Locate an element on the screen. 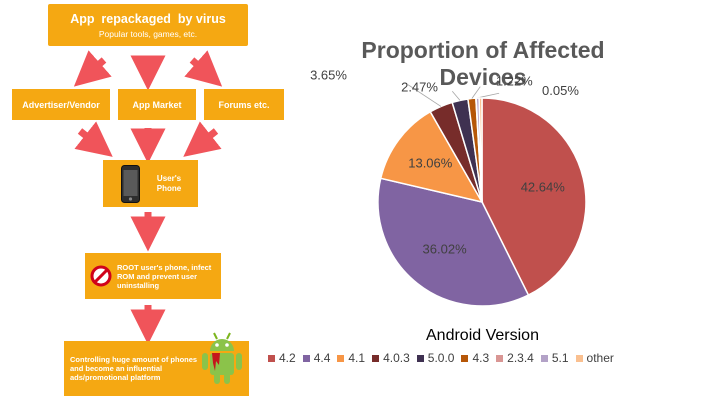  prohibited-icon is located at coordinates (101, 276).